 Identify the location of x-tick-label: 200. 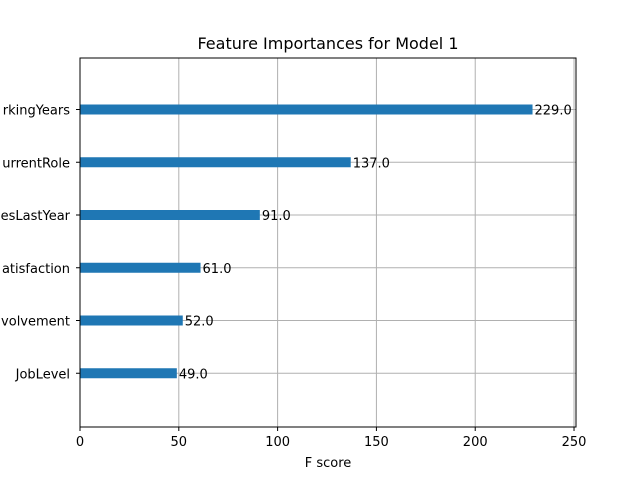
(475, 442).